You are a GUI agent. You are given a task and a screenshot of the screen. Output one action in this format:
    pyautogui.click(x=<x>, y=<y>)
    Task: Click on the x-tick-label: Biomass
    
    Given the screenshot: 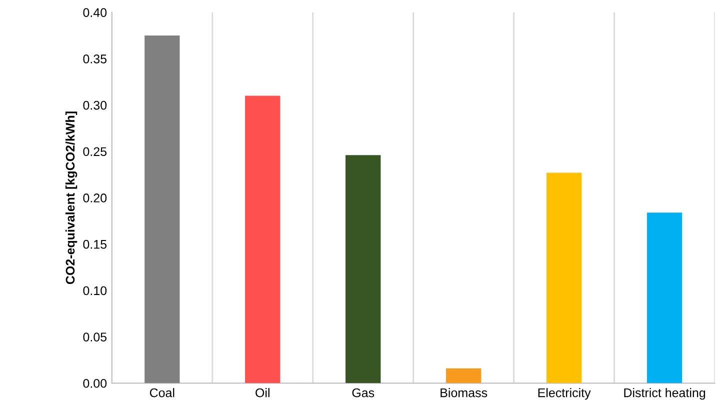 What is the action you would take?
    pyautogui.click(x=464, y=393)
    